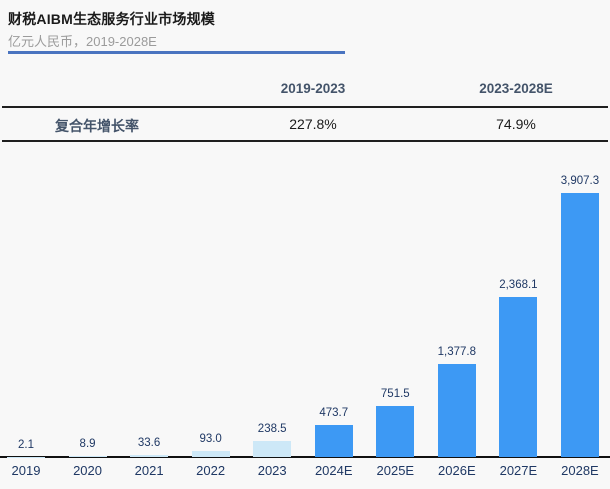  Describe the element at coordinates (395, 394) in the screenshot. I see `bar-value-label-2025E: 751.5` at that location.